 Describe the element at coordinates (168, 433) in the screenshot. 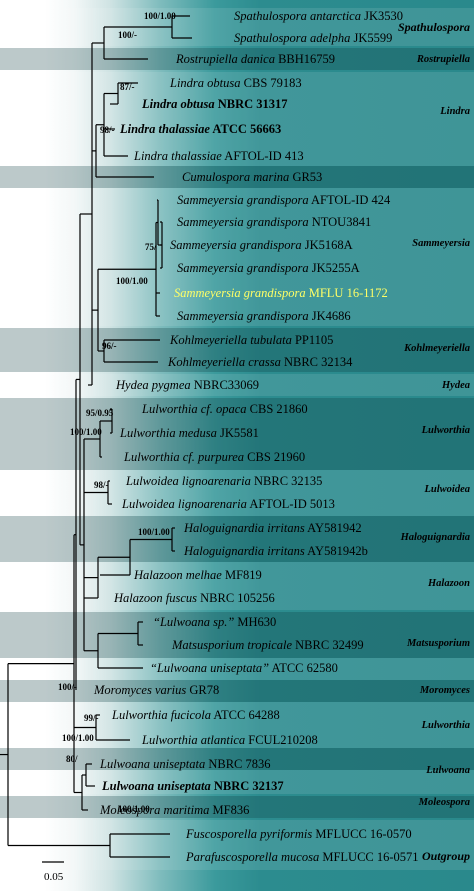

I see `taxon-name: Lulworthia medusa` at that location.